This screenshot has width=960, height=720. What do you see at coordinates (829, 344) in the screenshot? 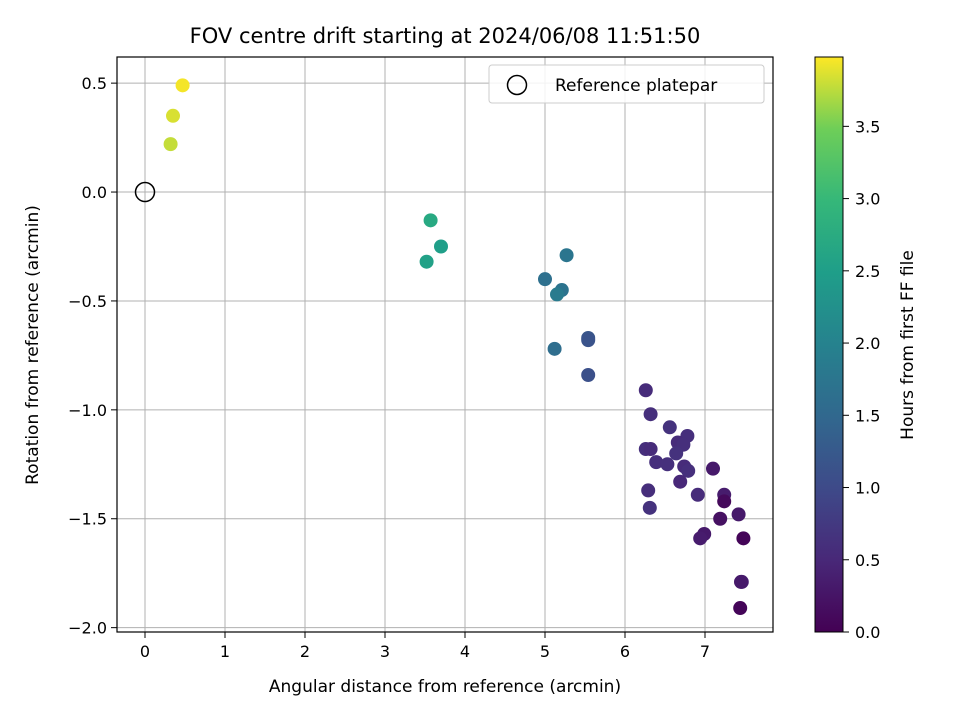
I see `colorbar-gradient` at bounding box center [829, 344].